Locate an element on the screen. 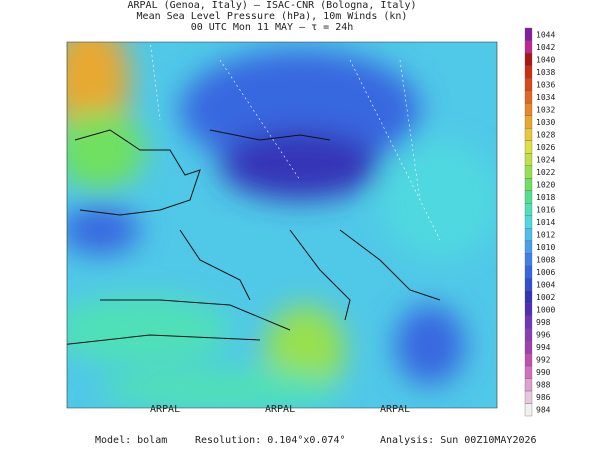 The width and height of the screenshot is (600, 454). colorbar-label: 1012 is located at coordinates (545, 235).